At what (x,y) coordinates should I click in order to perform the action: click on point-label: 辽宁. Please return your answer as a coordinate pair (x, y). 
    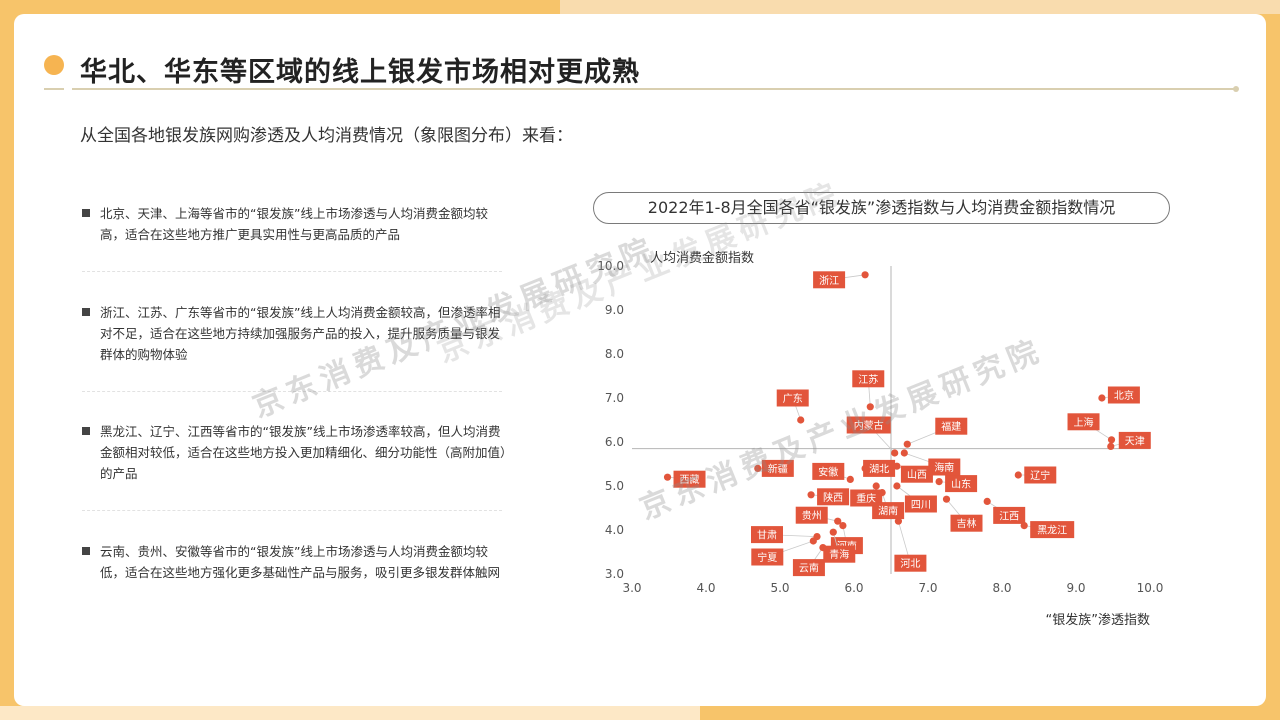
    Looking at the image, I should click on (1040, 475).